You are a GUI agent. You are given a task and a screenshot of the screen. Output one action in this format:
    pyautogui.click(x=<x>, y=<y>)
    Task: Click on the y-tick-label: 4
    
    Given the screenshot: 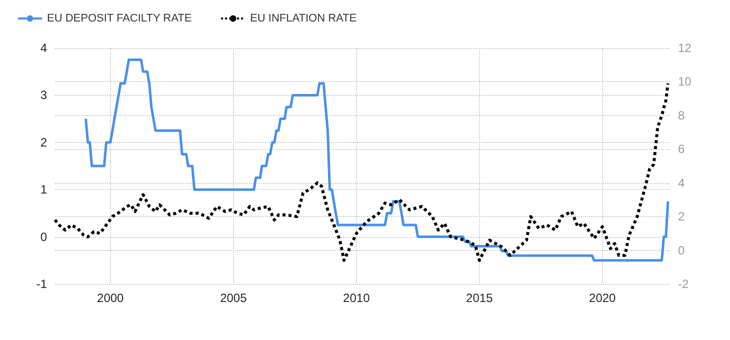 What is the action you would take?
    pyautogui.click(x=44, y=48)
    